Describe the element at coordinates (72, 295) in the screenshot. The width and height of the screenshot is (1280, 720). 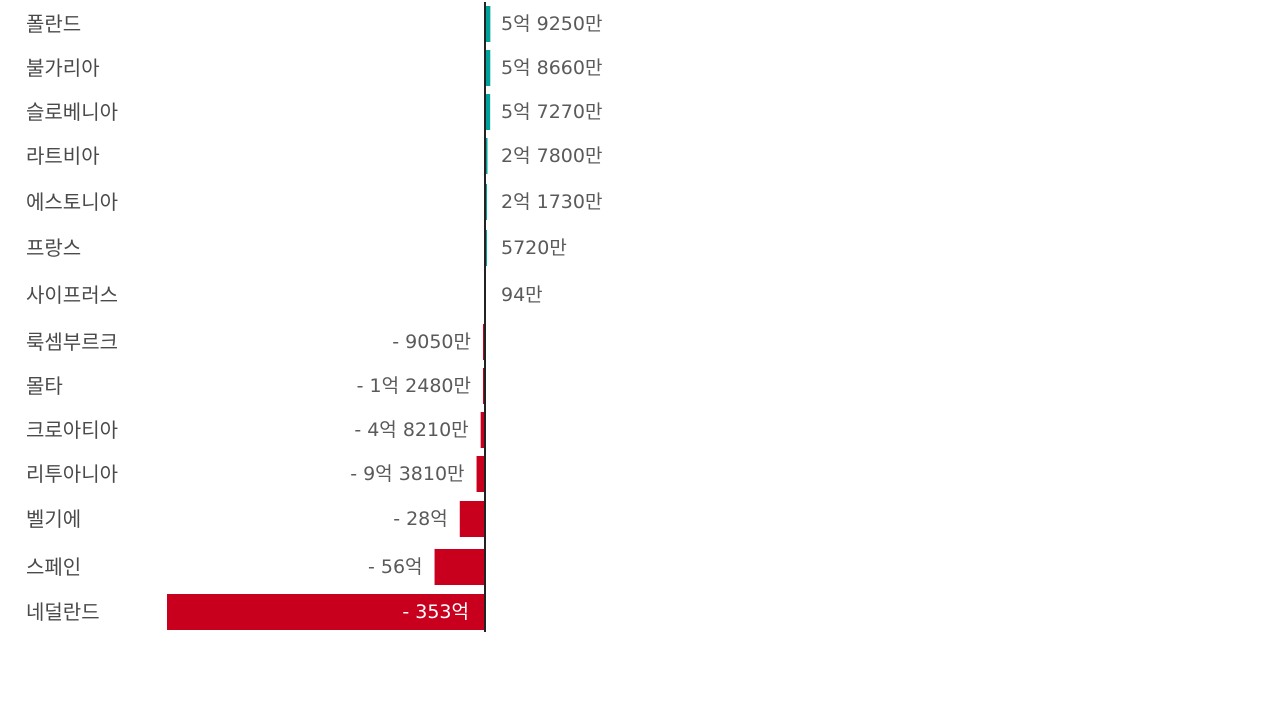
I see `category-label-6: 사이프러스` at that location.